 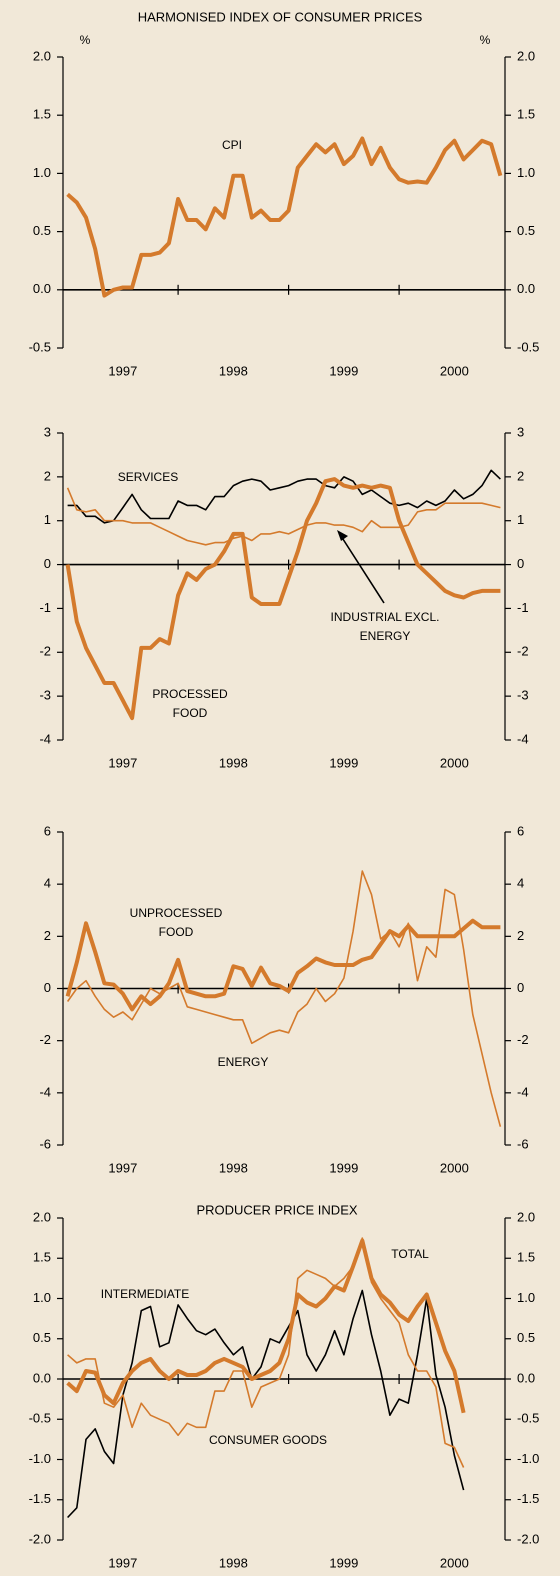 I want to click on series-label: UNPROCESSED FOOD, so click(x=176, y=922).